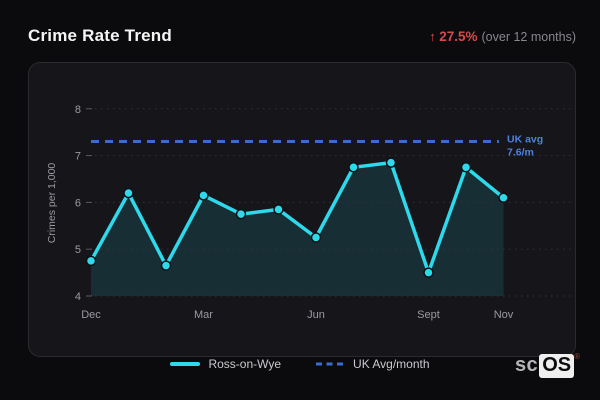  I want to click on data-point-oct, so click(466, 167).